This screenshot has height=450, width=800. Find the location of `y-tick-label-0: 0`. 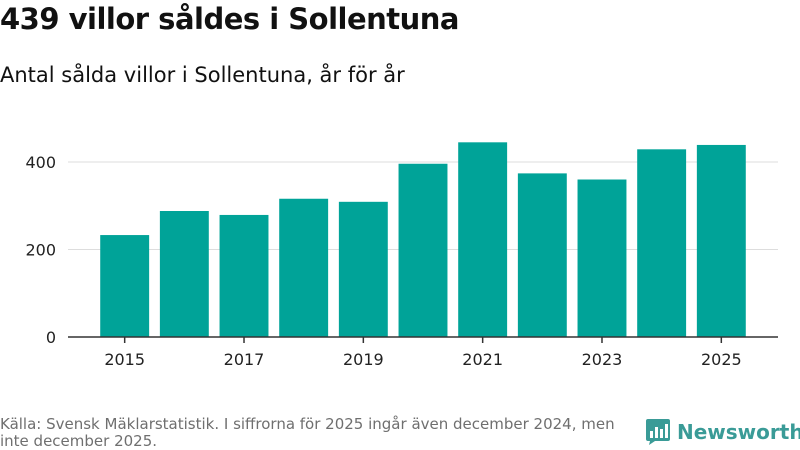

y-tick-label-0: 0 is located at coordinates (51, 337).